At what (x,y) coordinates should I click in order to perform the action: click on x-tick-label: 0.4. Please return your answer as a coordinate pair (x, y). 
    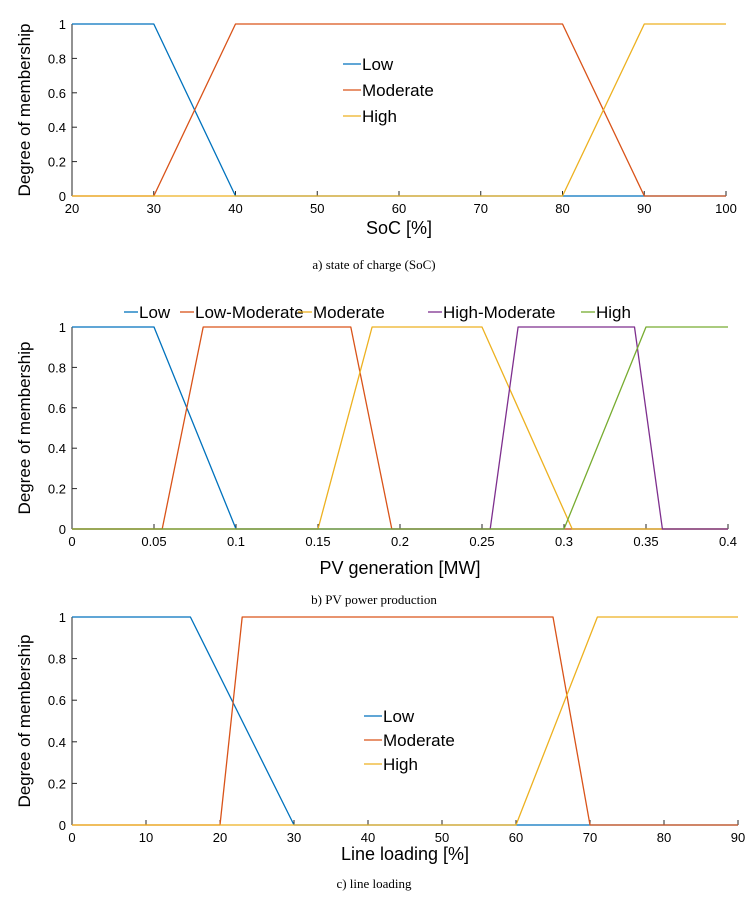
    Looking at the image, I should click on (728, 541).